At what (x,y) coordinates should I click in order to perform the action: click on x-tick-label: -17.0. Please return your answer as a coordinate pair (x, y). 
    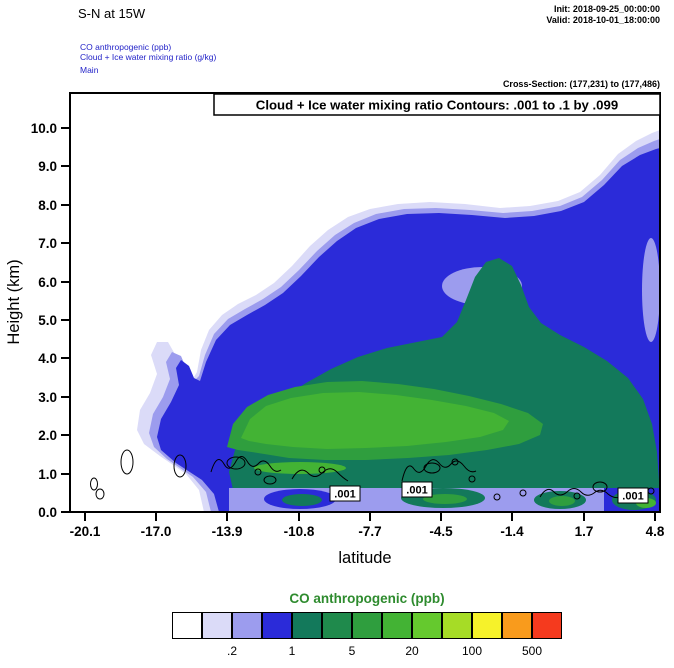
    Looking at the image, I should click on (156, 531).